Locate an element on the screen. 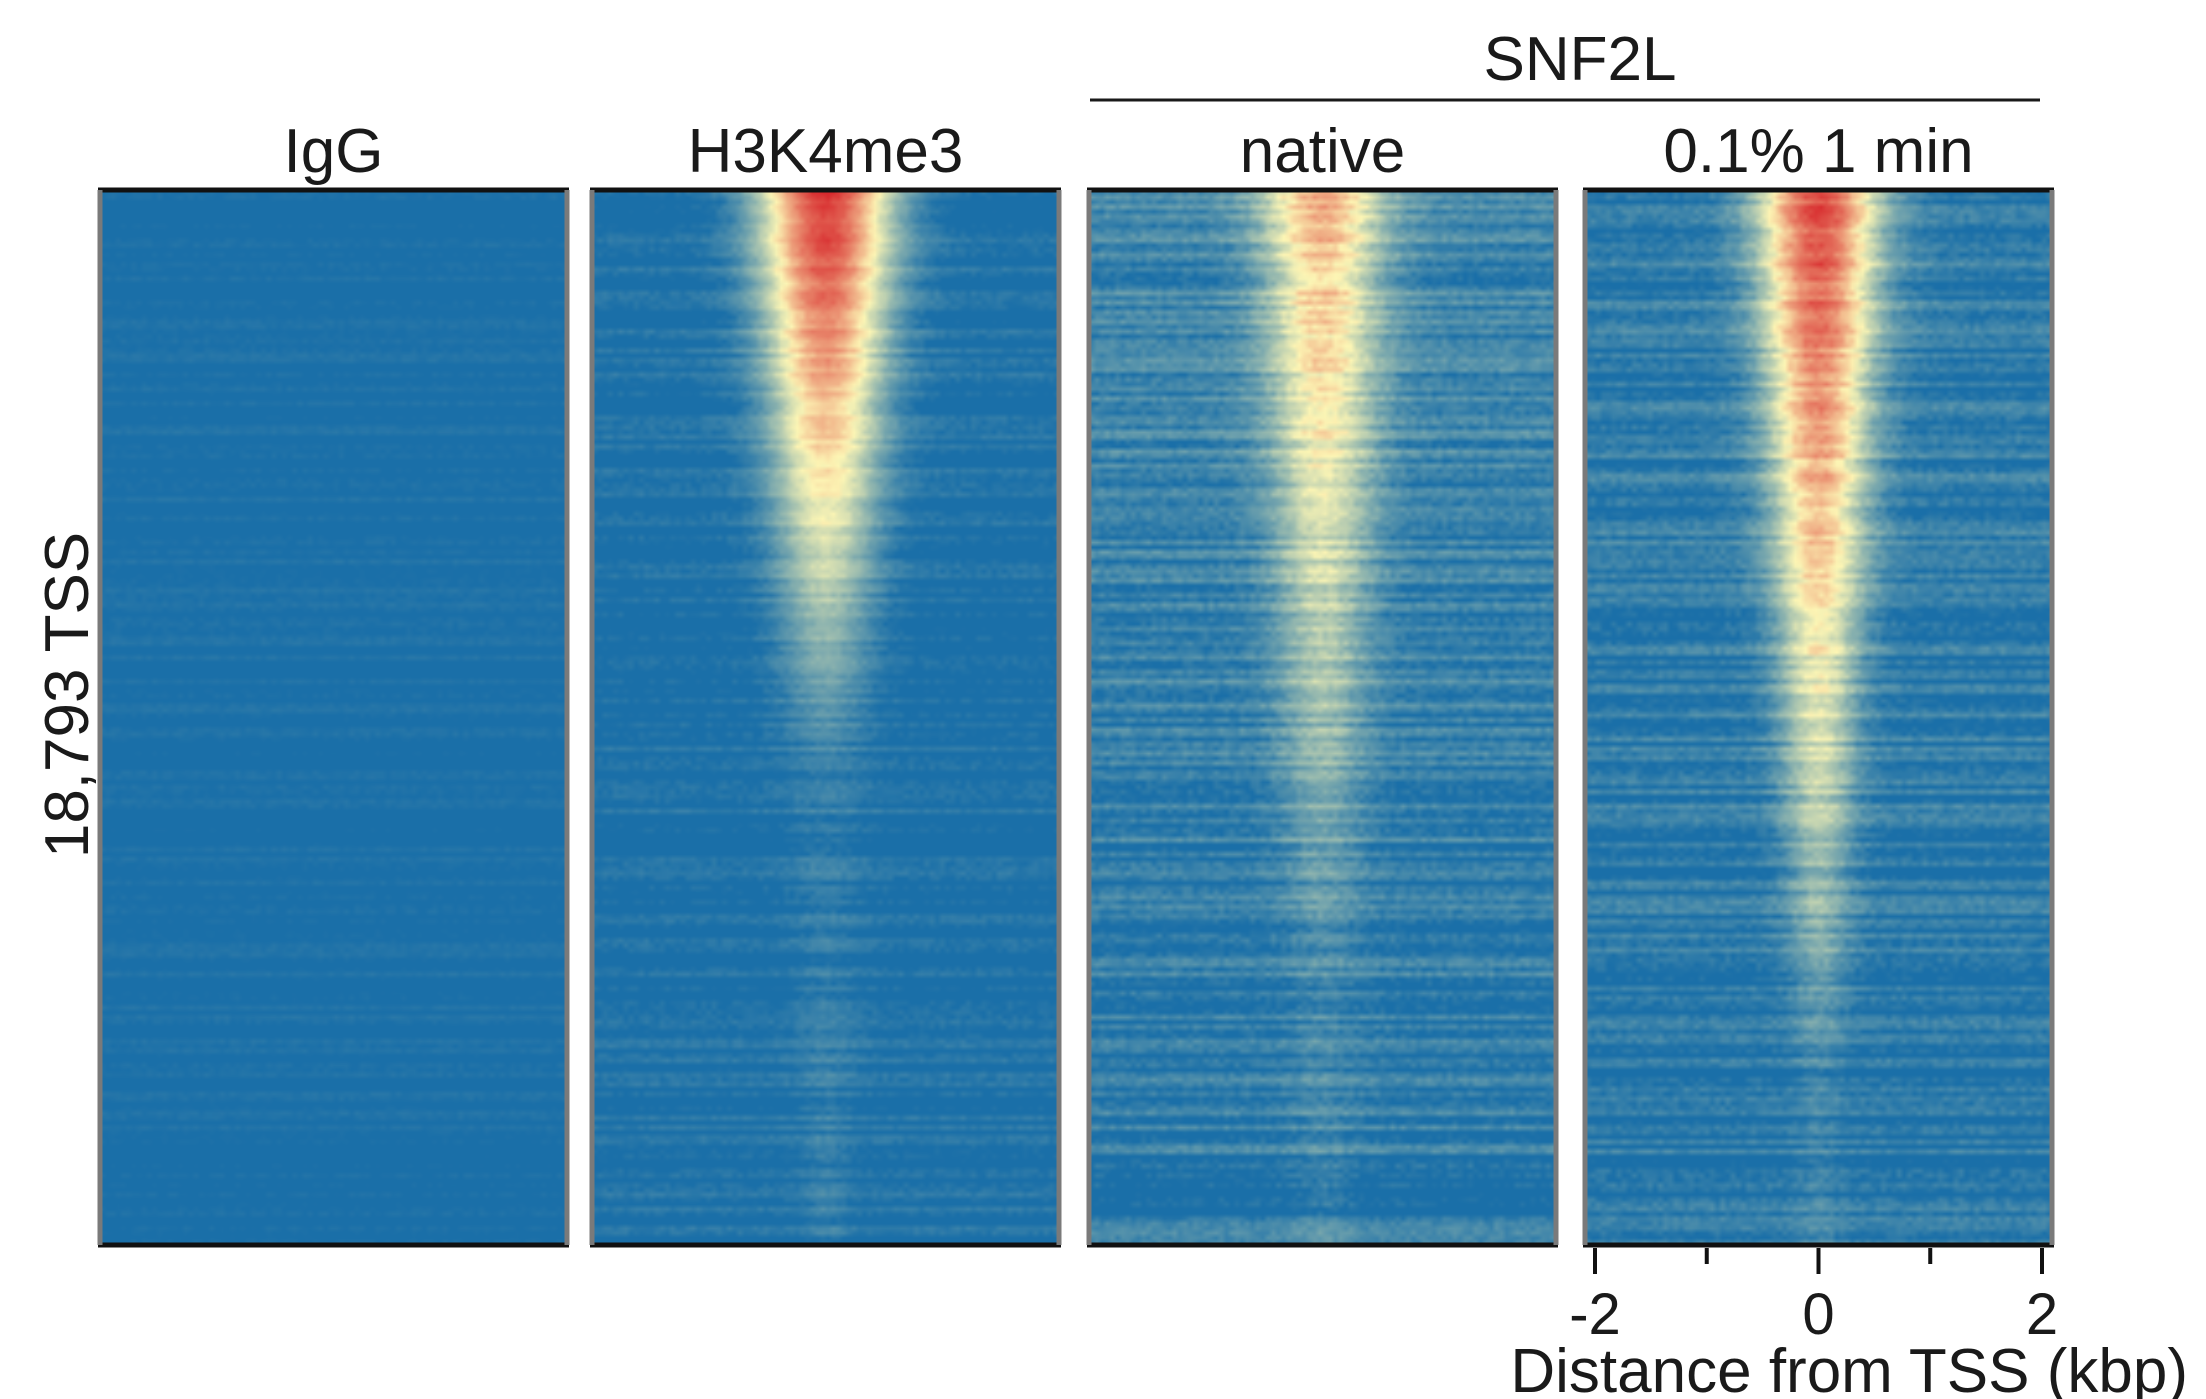 This screenshot has width=2206, height=1399. snf2l-group-label: SNF2L is located at coordinates (1580, 59).